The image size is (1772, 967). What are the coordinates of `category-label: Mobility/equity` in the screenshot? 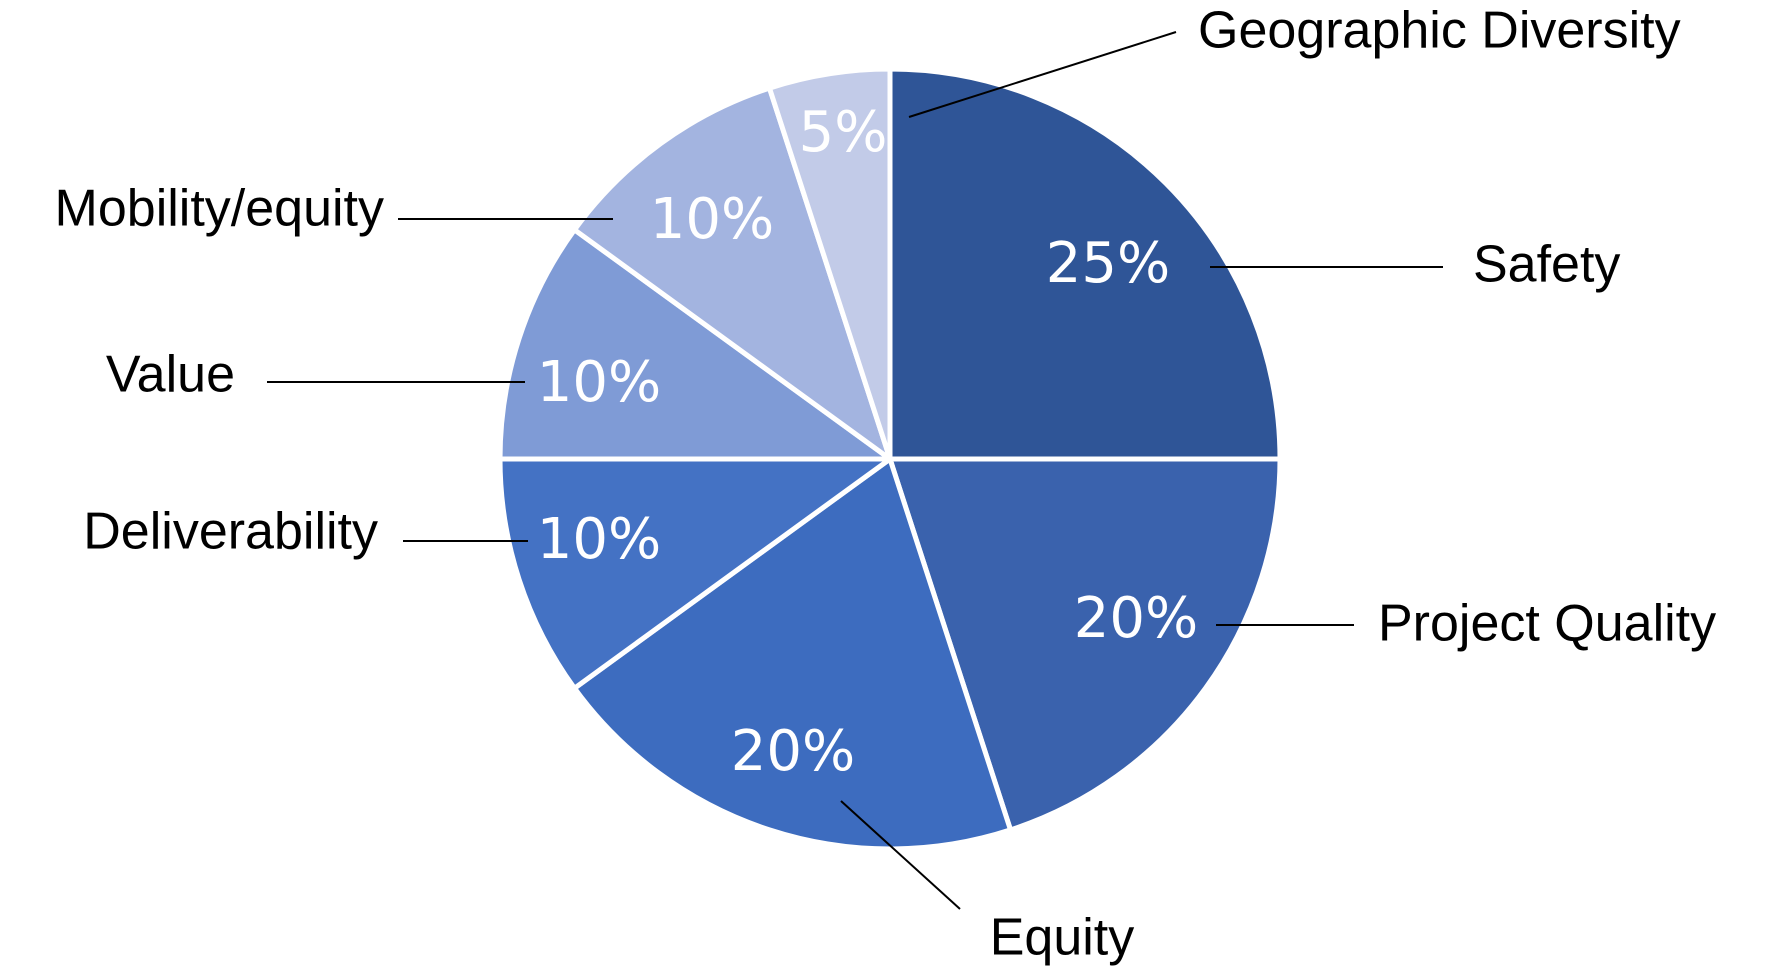 It's located at (219, 209).